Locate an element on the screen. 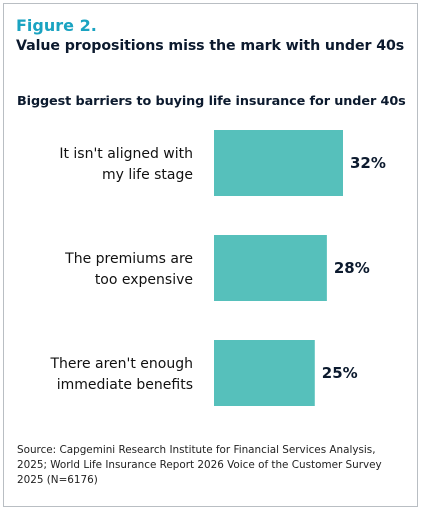 This screenshot has width=423, height=512. figure-label: Figure 2. is located at coordinates (56, 25).